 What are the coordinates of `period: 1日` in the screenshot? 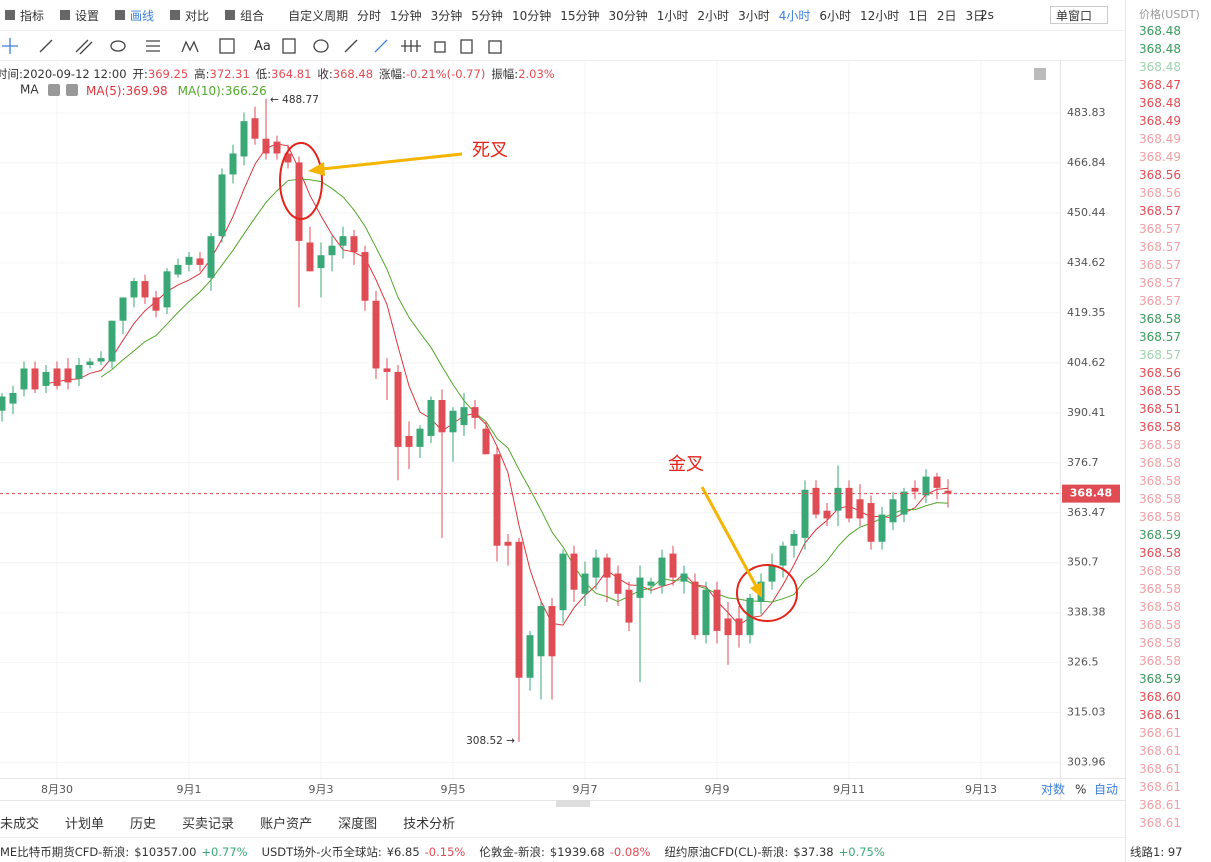 It's located at (918, 15).